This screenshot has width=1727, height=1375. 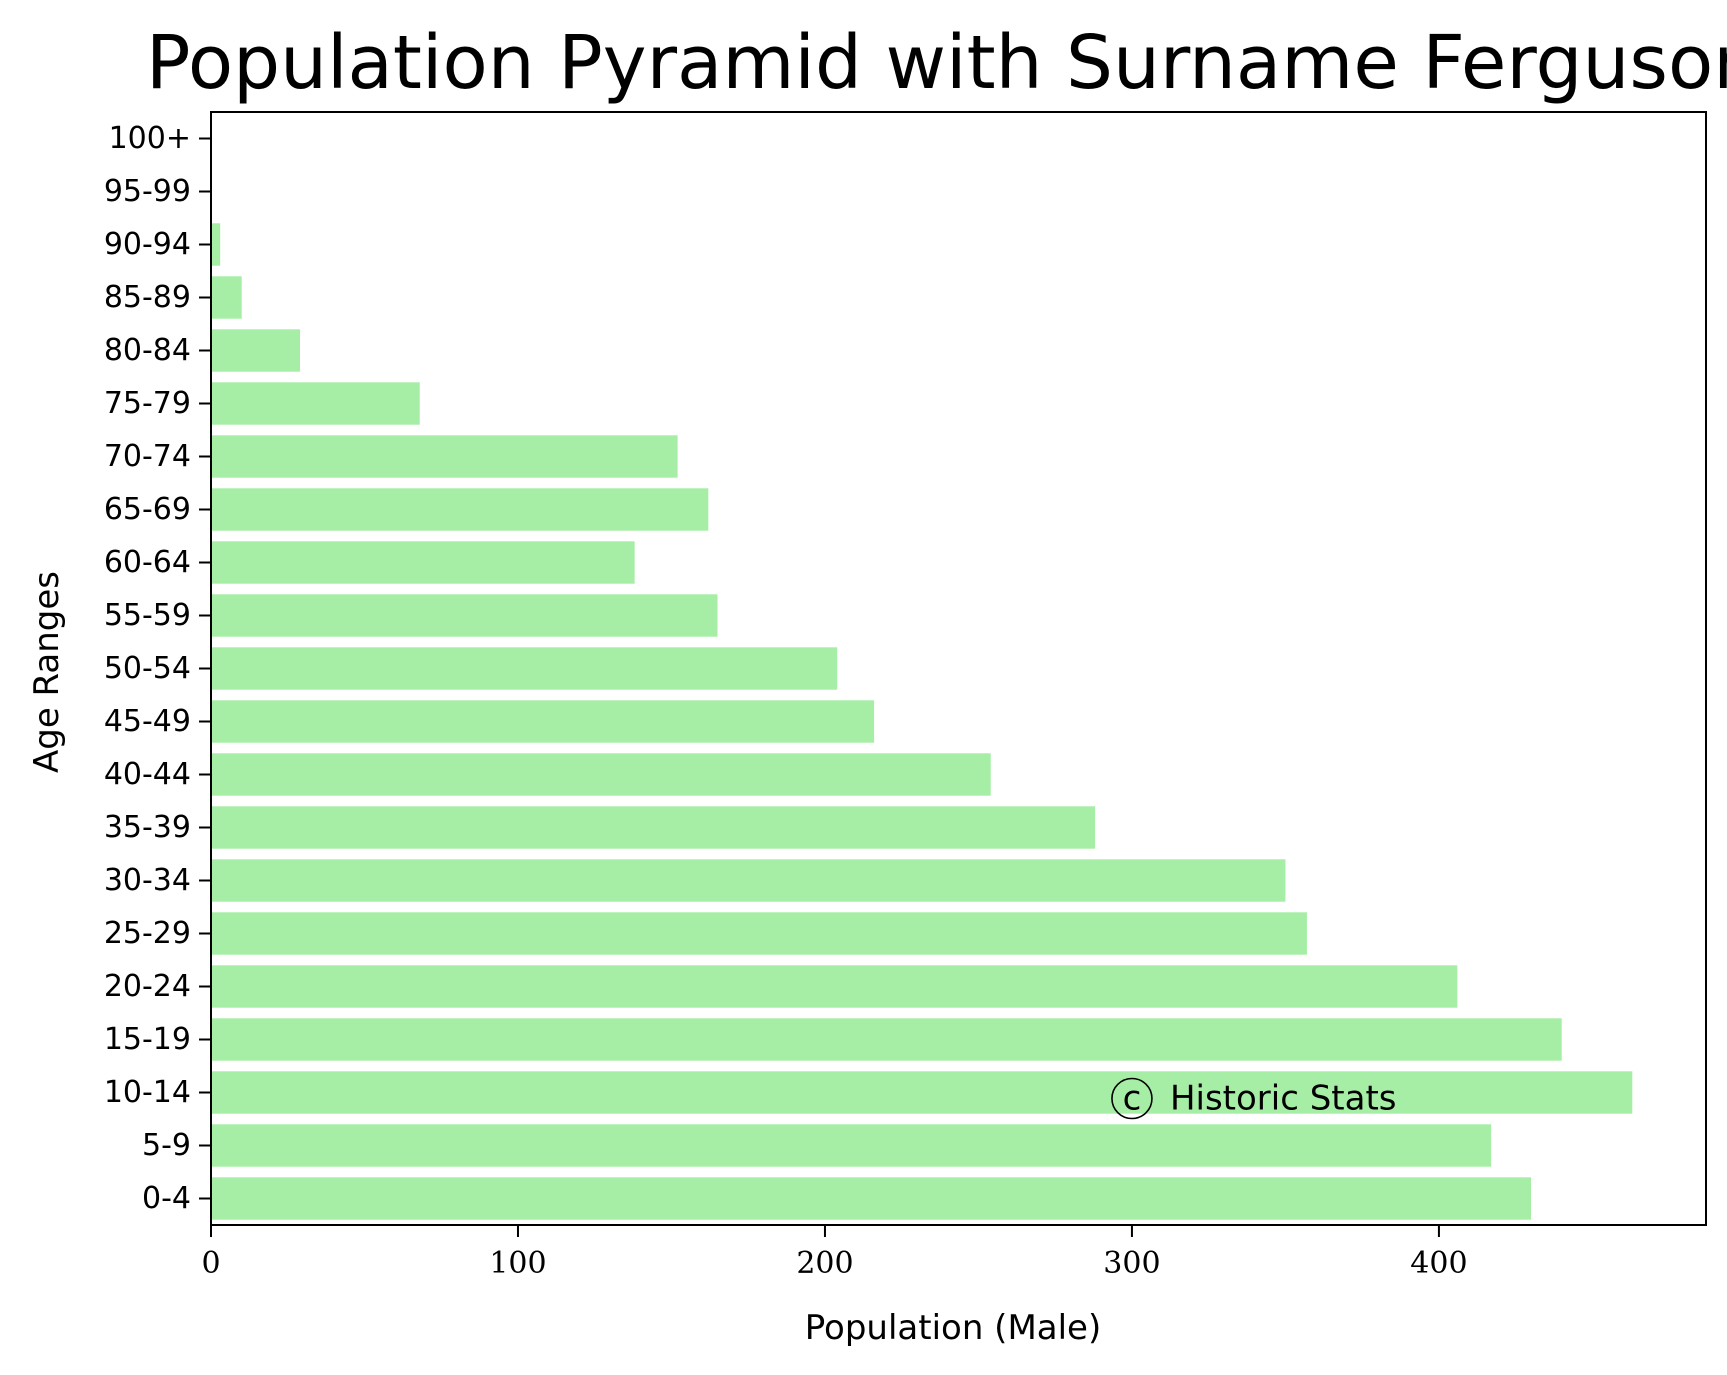 I want to click on watermark-annotation: c Historic Stats, so click(x=1254, y=1098).